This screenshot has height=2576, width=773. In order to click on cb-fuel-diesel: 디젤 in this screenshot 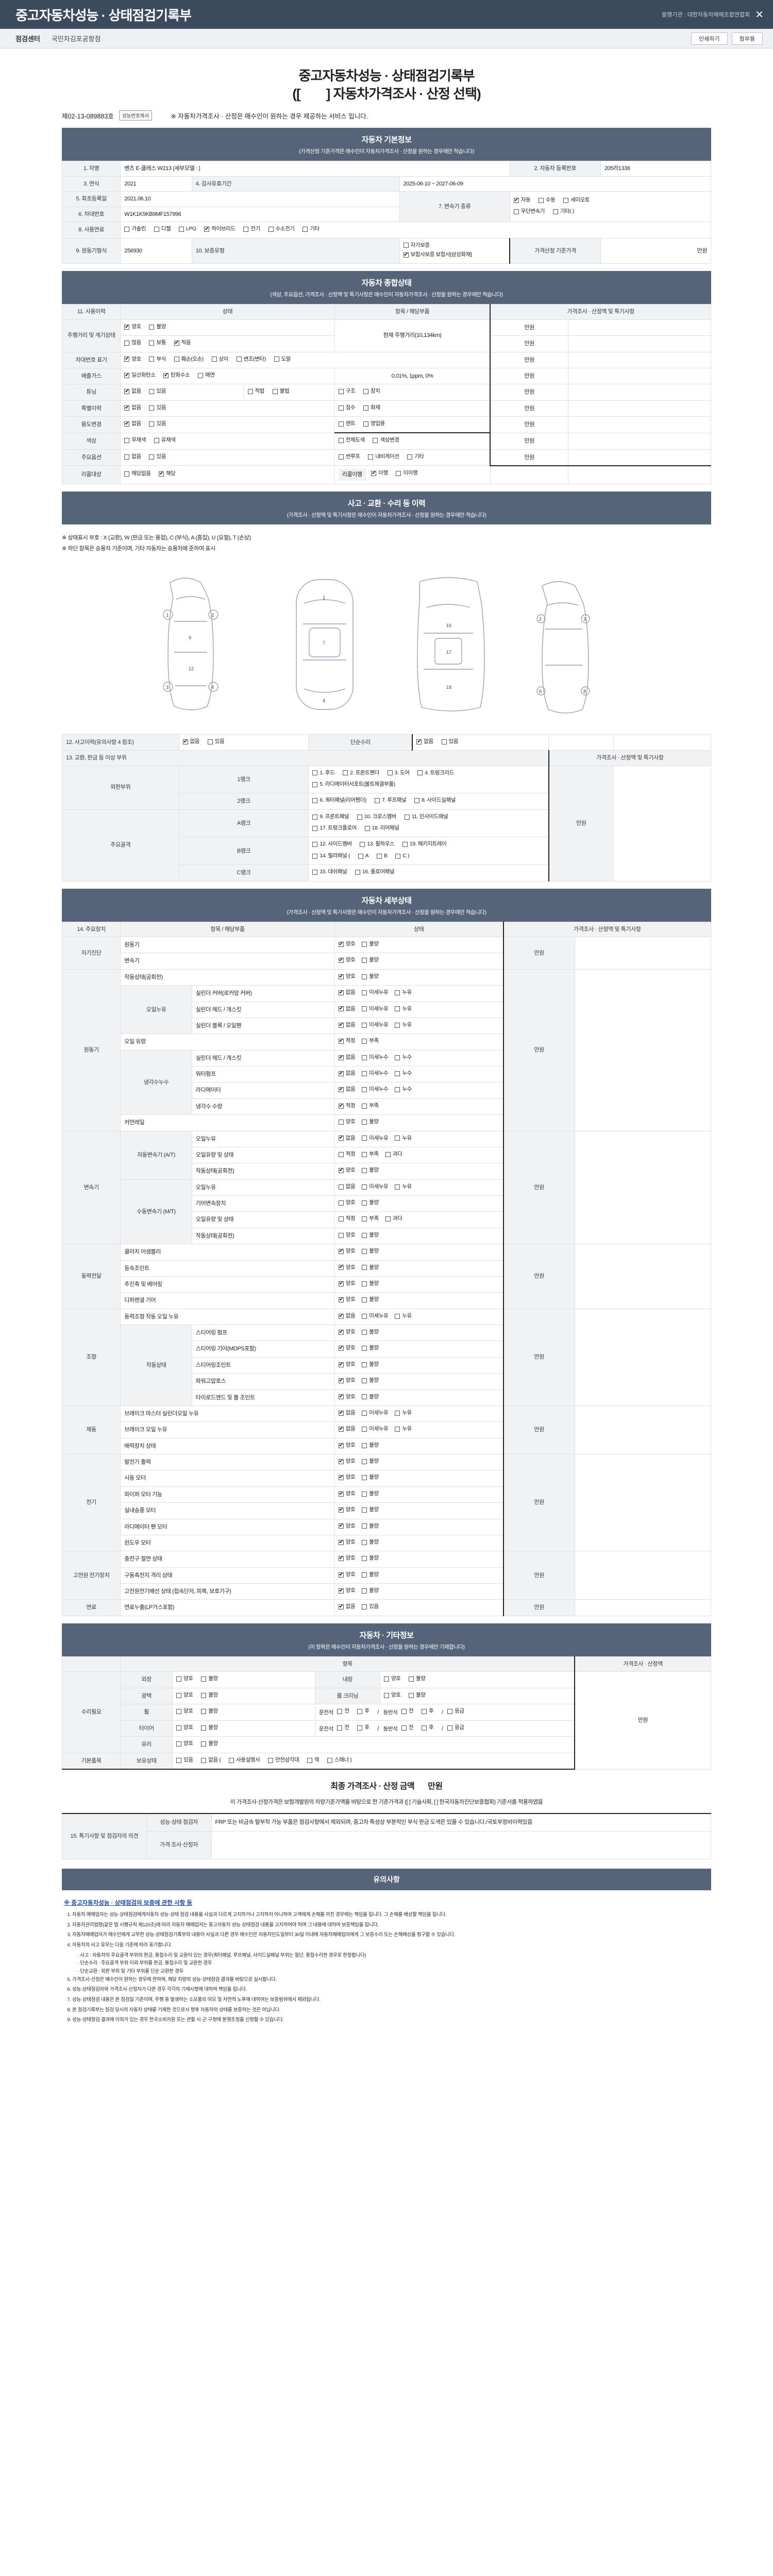, I will do `click(162, 229)`.